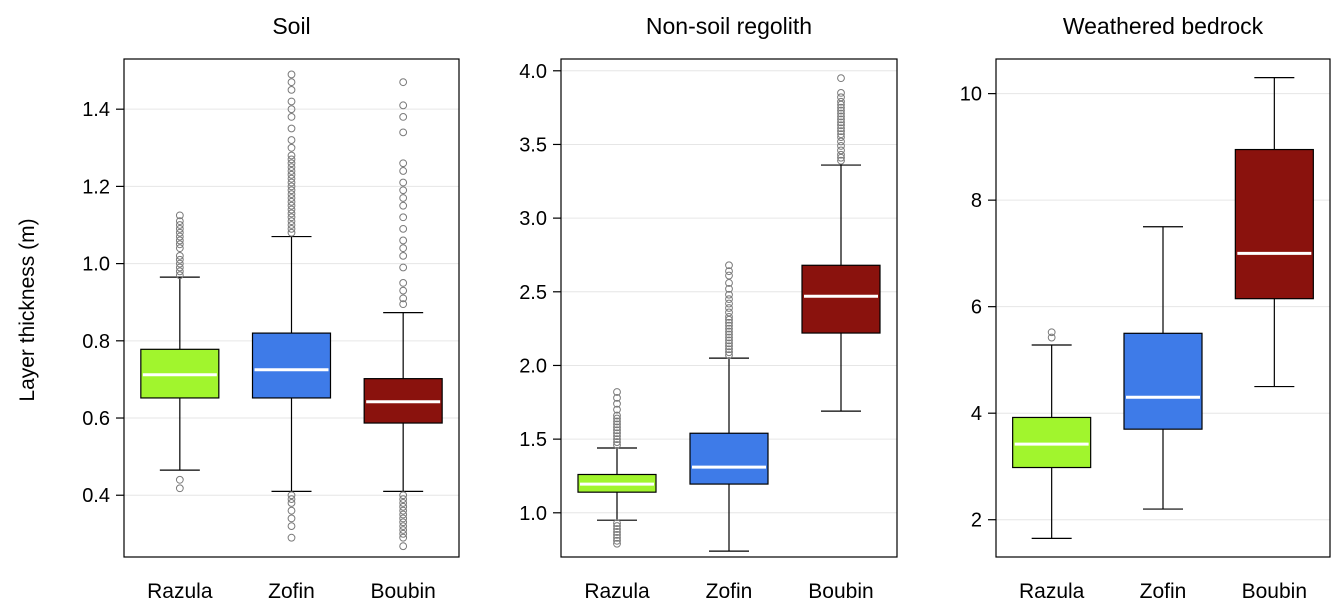 This screenshot has width=1333, height=607. What do you see at coordinates (971, 95) in the screenshot?
I see `y-tick-label: 10` at bounding box center [971, 95].